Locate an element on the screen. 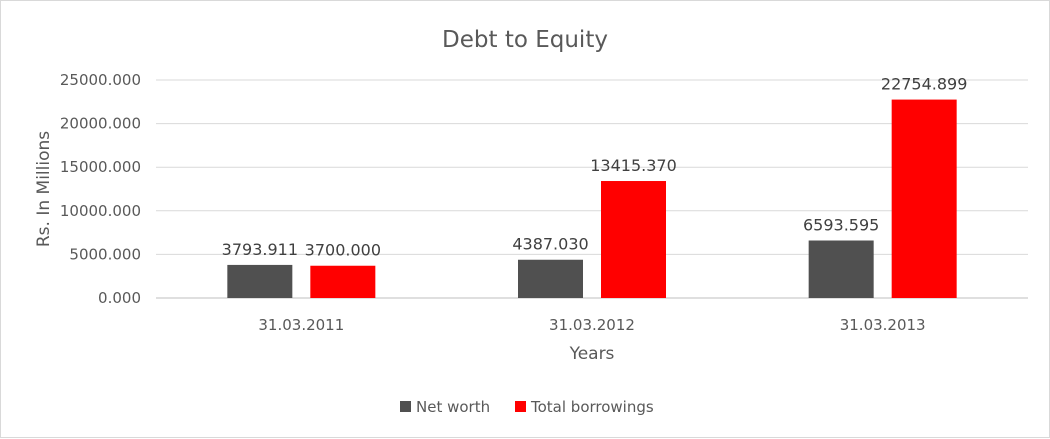 The image size is (1050, 439). x-tick-label: 31.03.2012 is located at coordinates (592, 325).